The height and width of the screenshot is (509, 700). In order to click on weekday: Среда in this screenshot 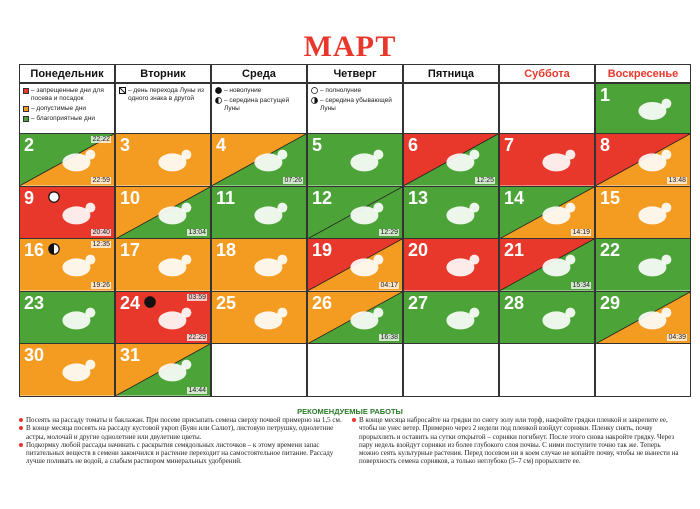, I will do `click(259, 73)`.